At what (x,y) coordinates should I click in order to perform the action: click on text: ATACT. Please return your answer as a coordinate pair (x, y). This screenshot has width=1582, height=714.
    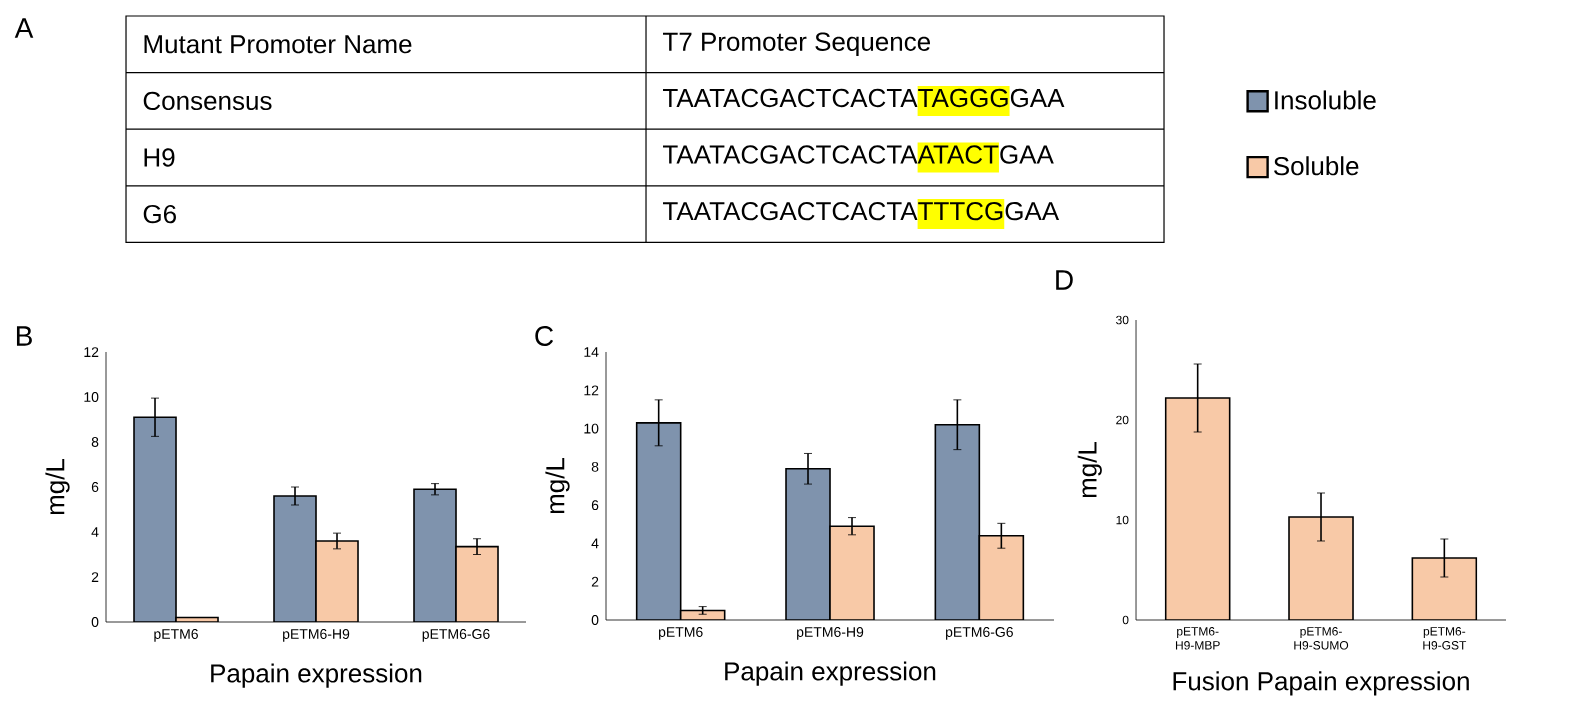
    Looking at the image, I should click on (958, 154).